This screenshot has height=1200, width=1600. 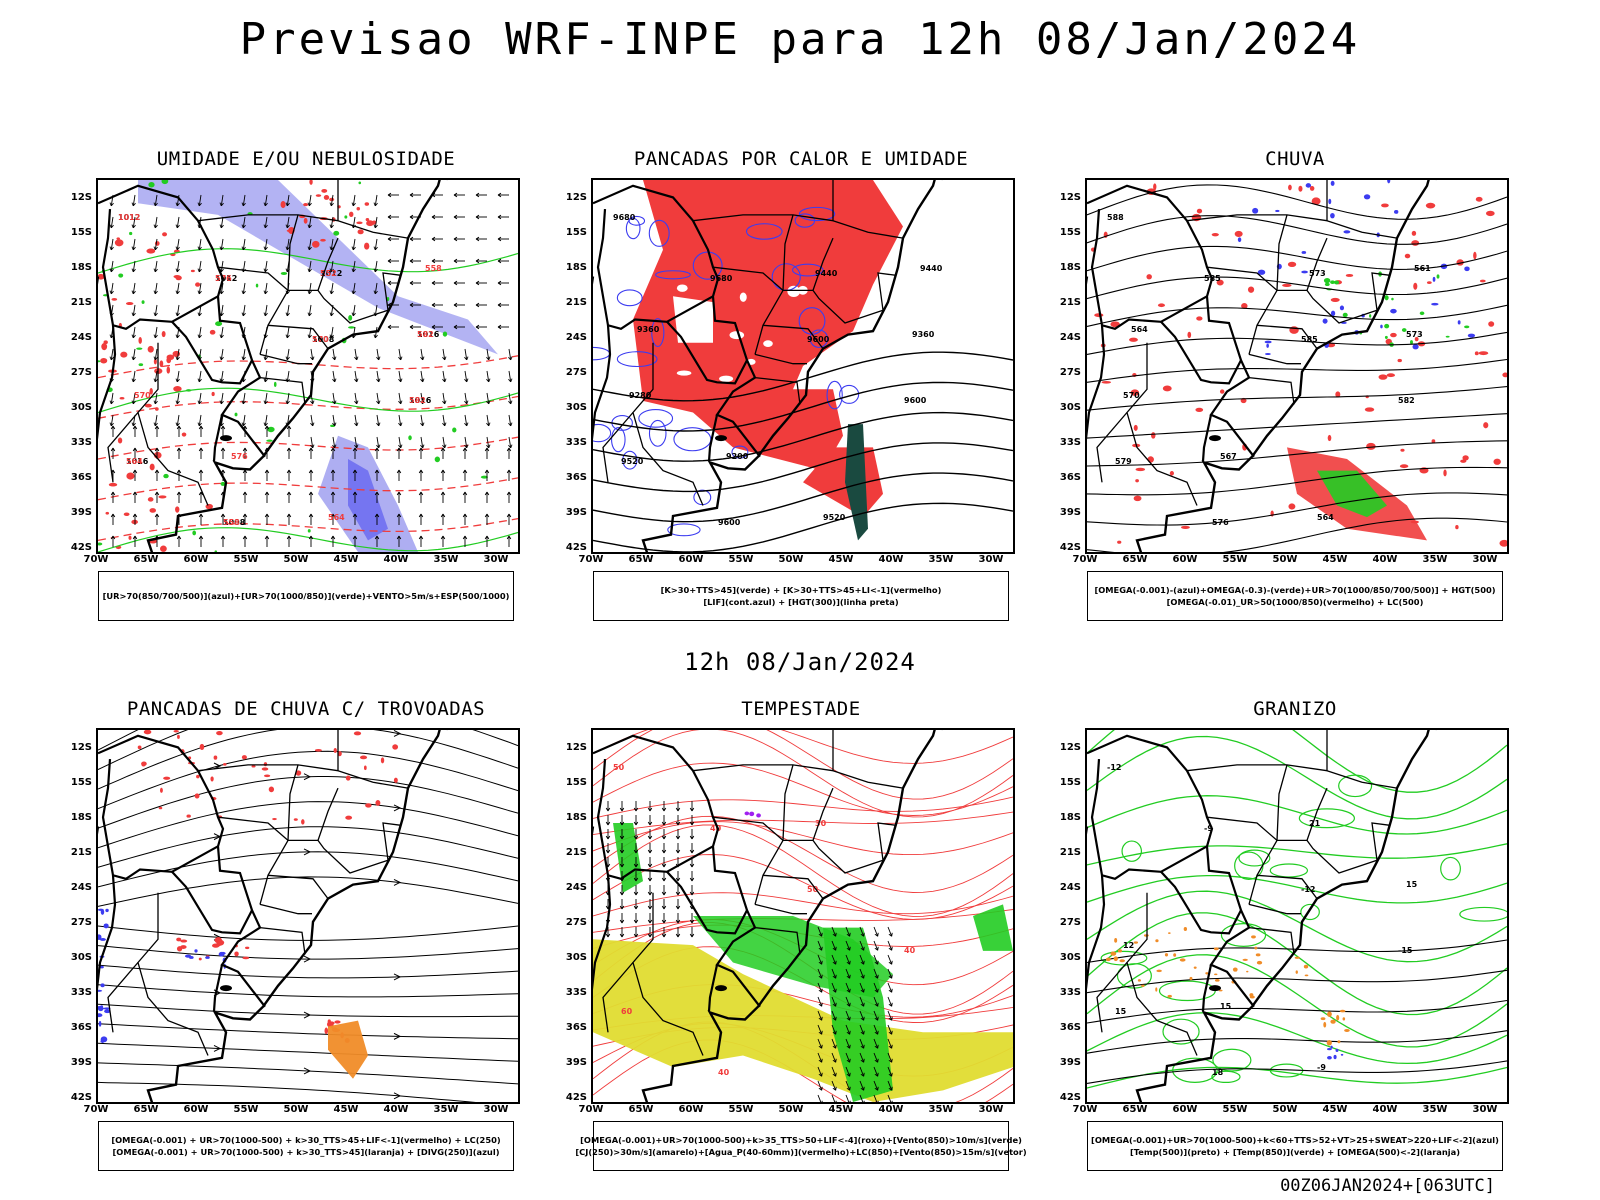 I want to click on low-level-jet-area, so click(x=628, y=858).